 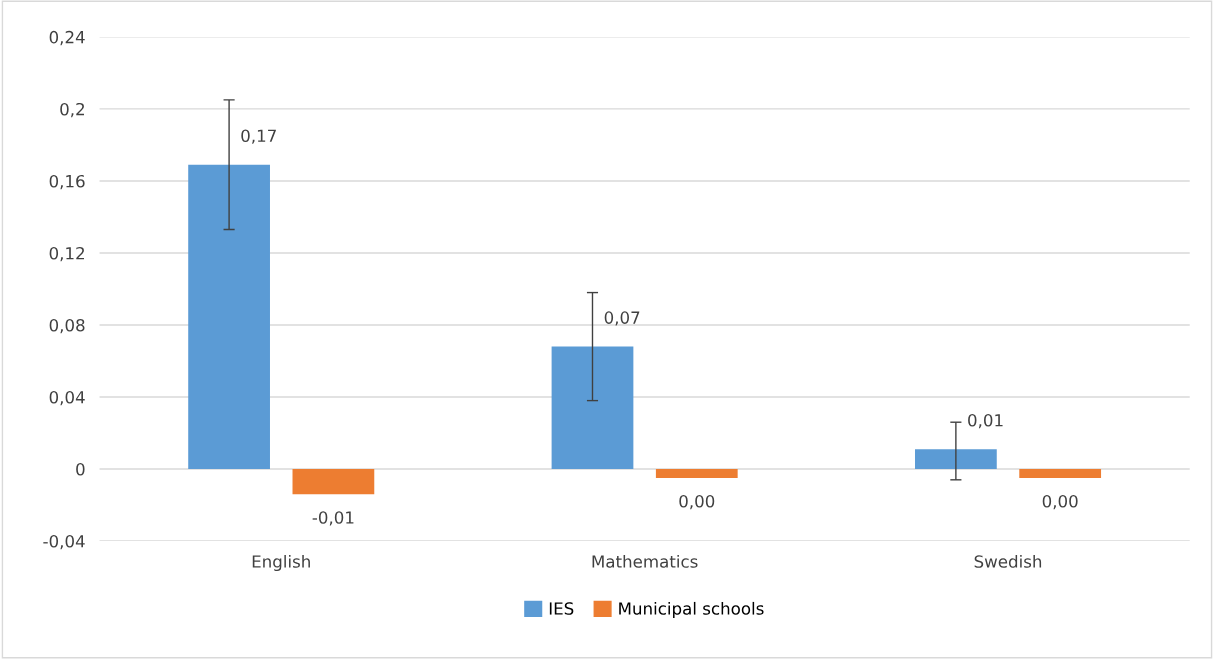 I want to click on data-label: -0,01, so click(x=333, y=518).